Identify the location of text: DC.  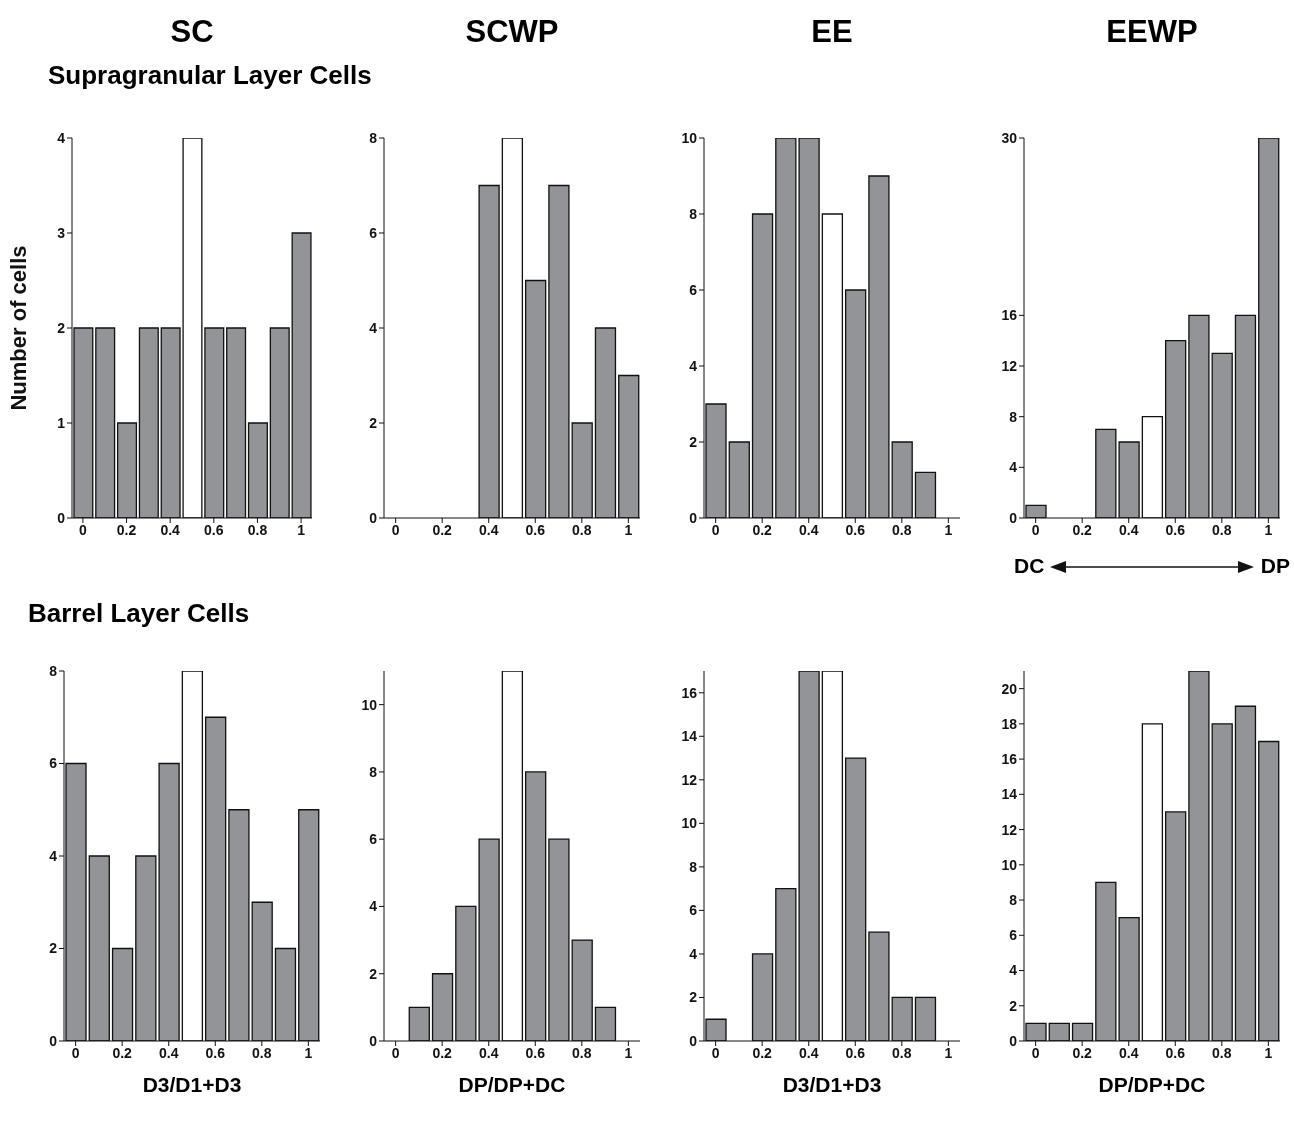
(1029, 566).